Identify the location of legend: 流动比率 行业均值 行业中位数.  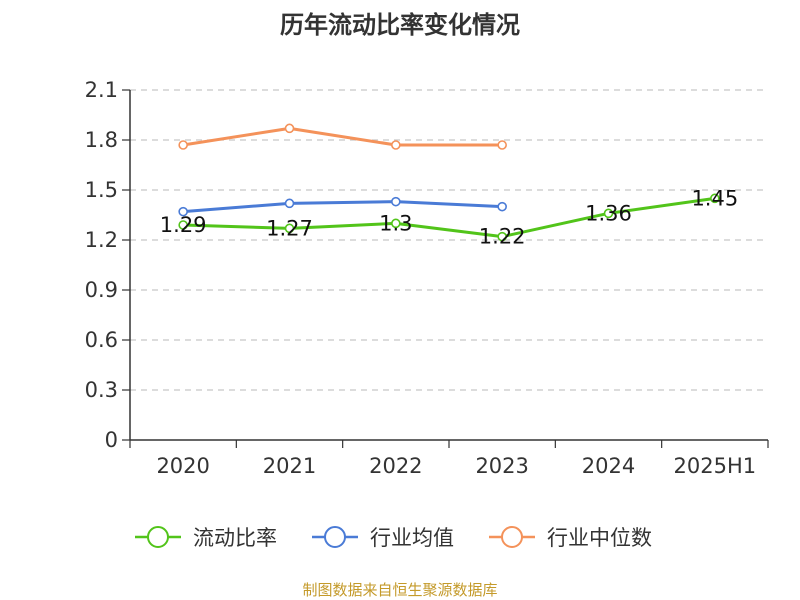
(393, 538).